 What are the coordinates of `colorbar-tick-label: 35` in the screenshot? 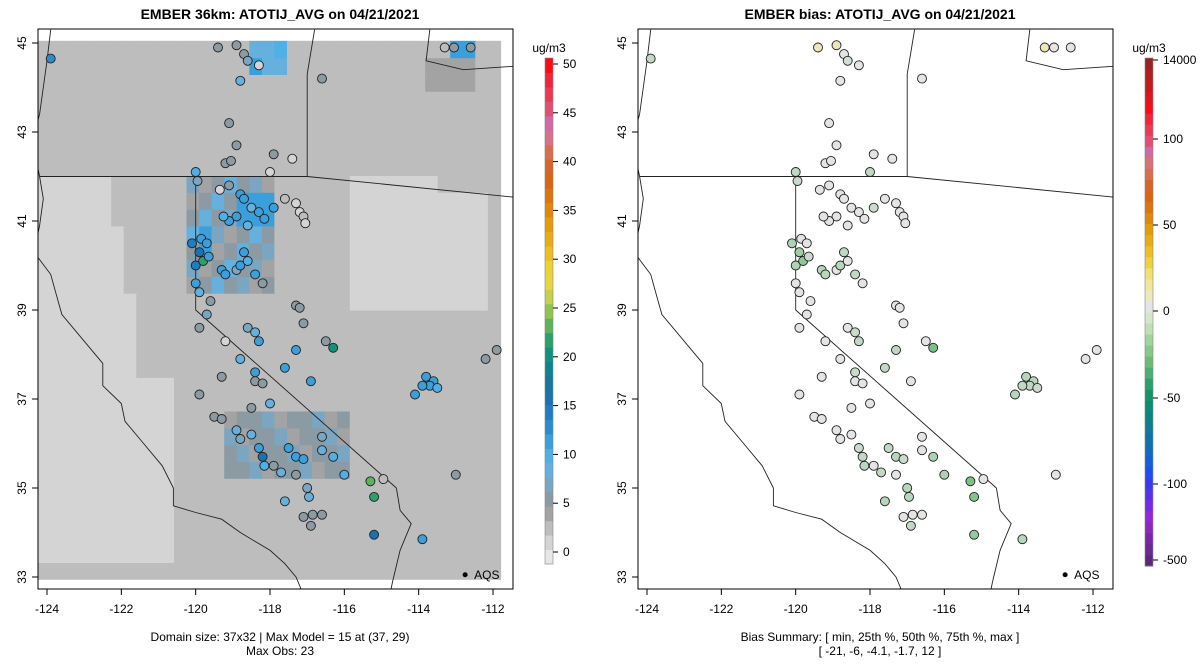 It's located at (570, 210).